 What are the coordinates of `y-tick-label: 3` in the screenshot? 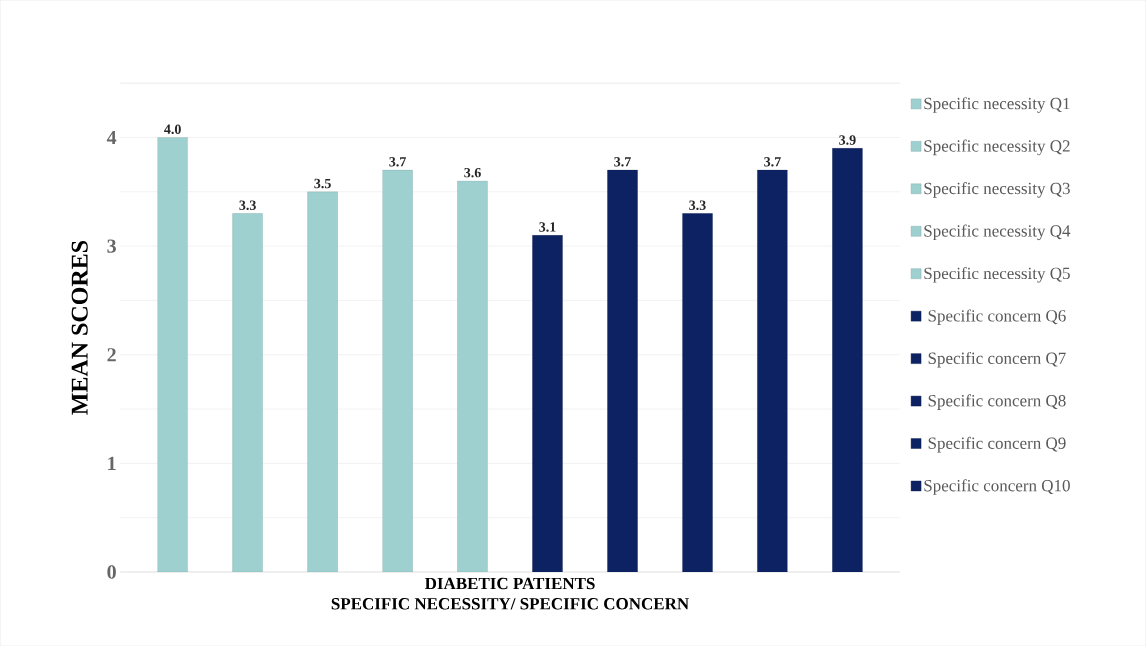 It's located at (111, 246).